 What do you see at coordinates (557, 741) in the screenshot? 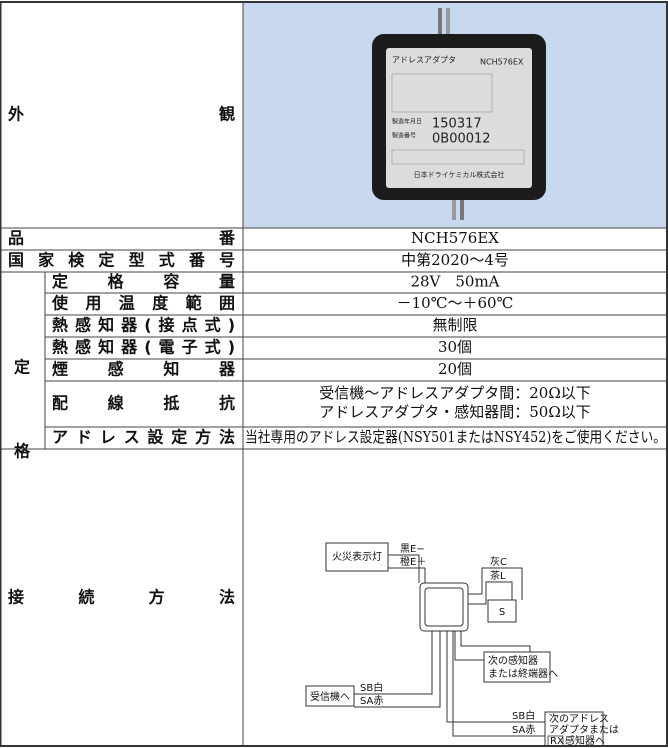
I see `diagram-label: RX` at bounding box center [557, 741].